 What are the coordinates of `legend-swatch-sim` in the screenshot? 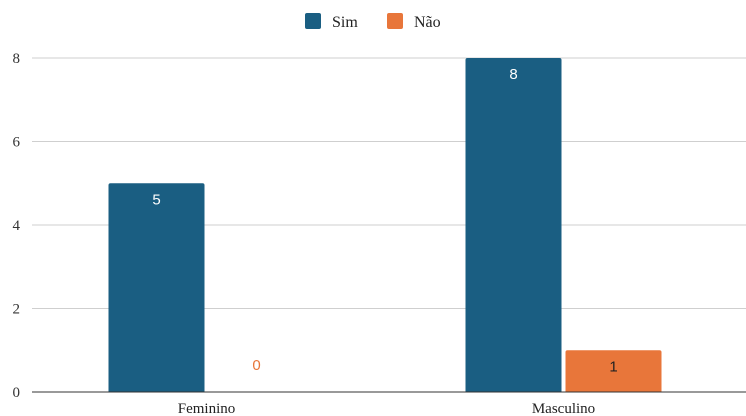 It's located at (313, 21).